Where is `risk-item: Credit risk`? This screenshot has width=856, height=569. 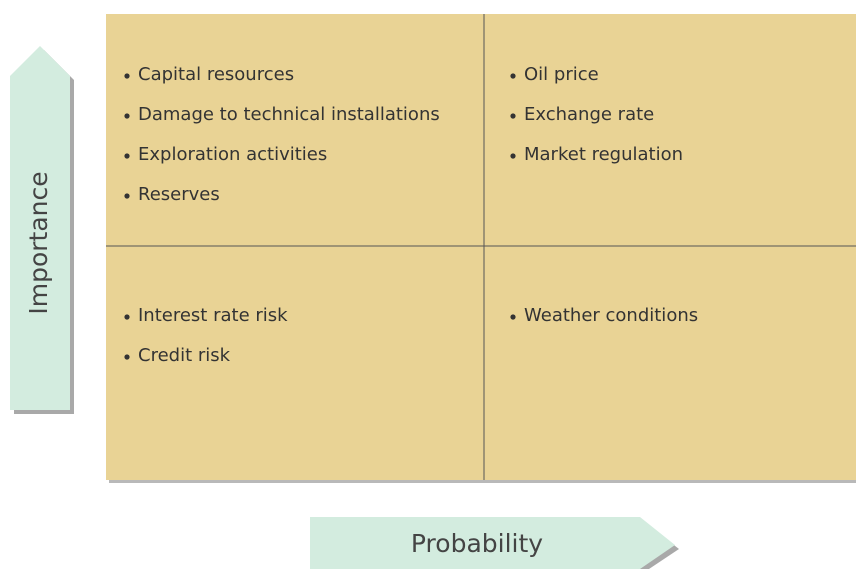 risk-item: Credit risk is located at coordinates (184, 355).